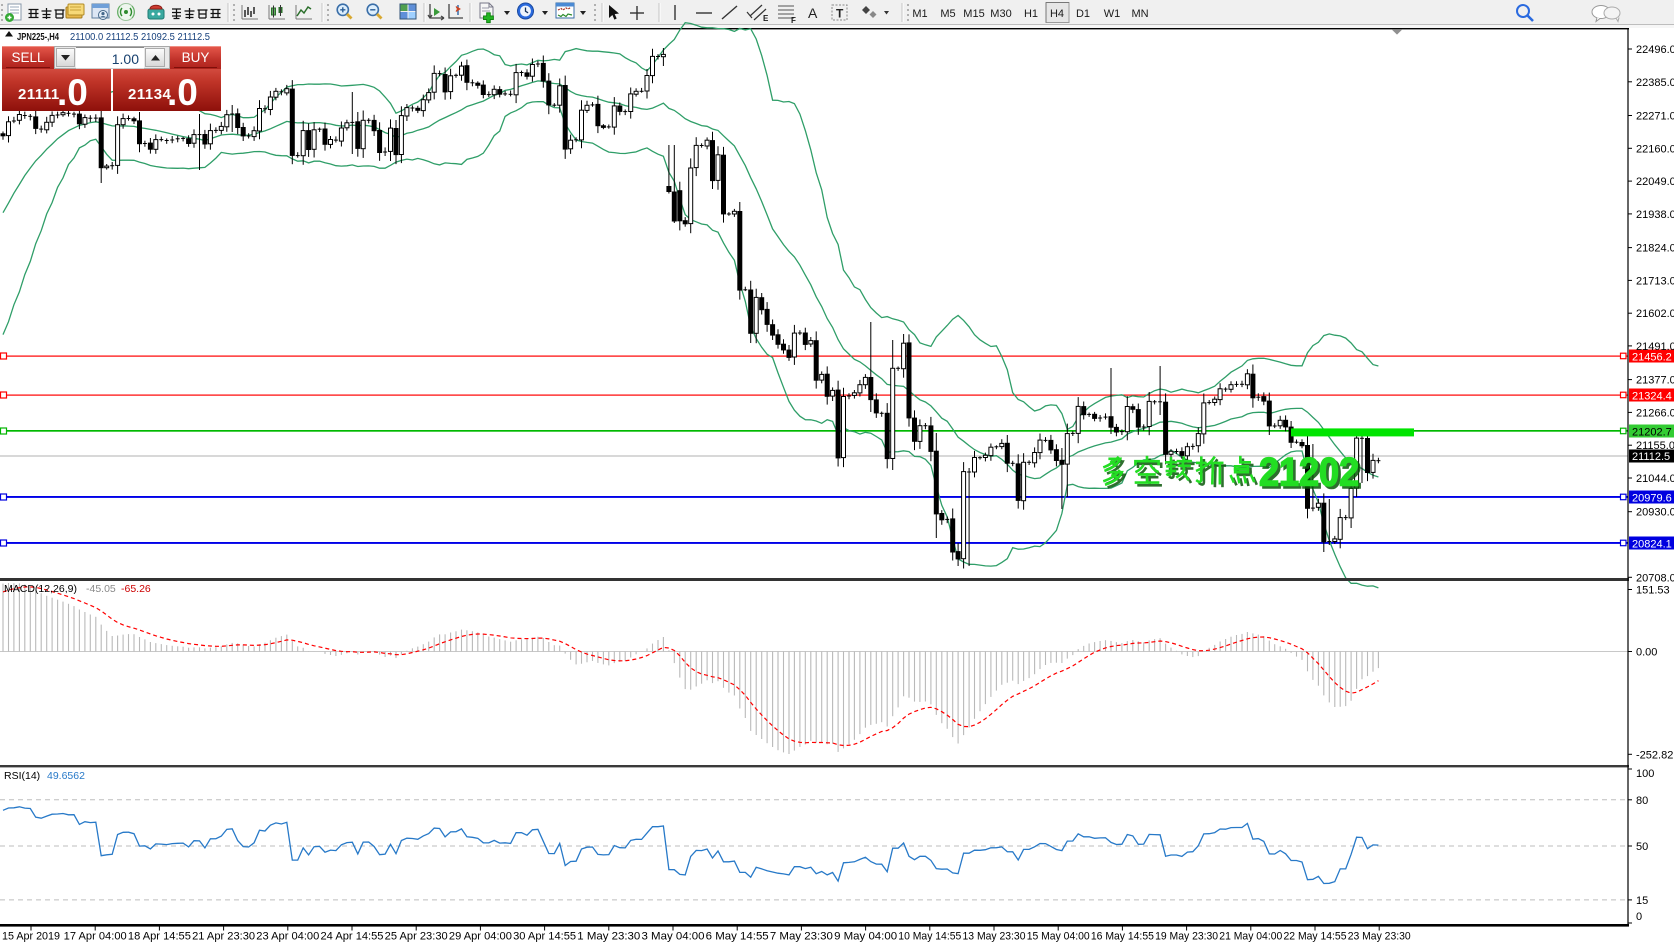  What do you see at coordinates (840, 14) in the screenshot?
I see `svg-text: T` at bounding box center [840, 14].